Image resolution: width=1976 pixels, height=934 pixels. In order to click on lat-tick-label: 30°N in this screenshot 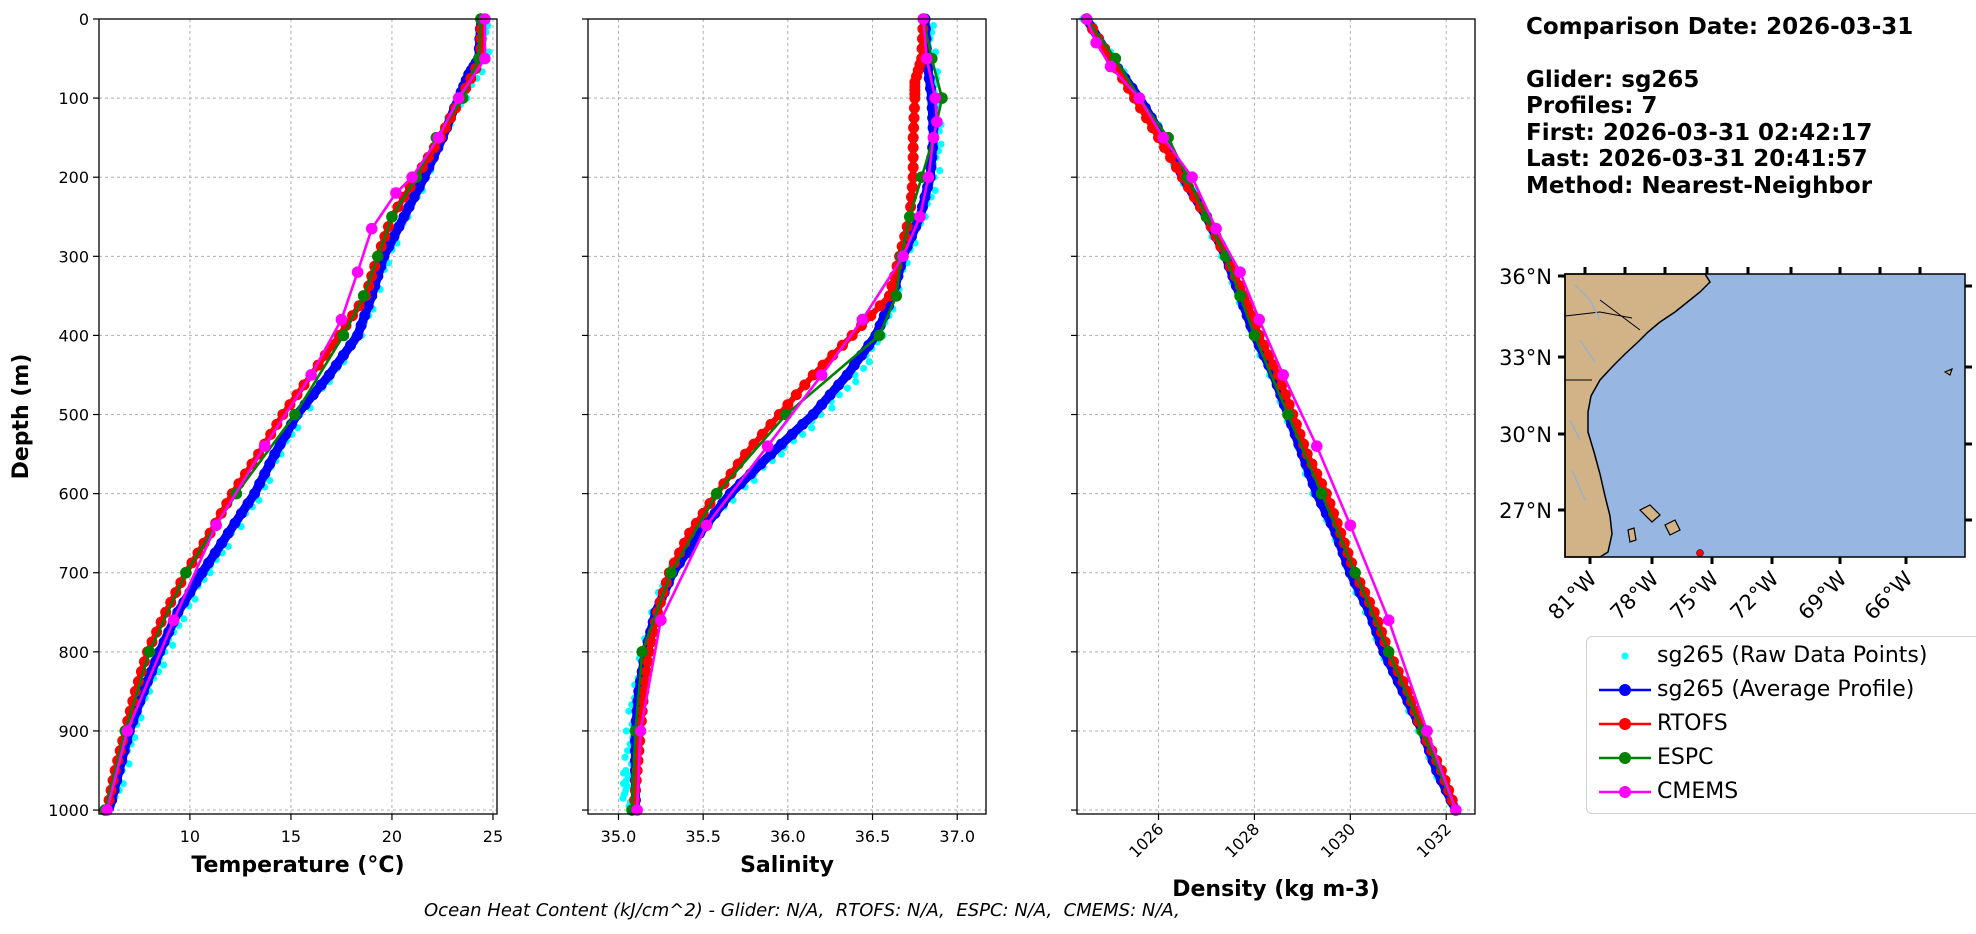, I will do `click(1525, 435)`.